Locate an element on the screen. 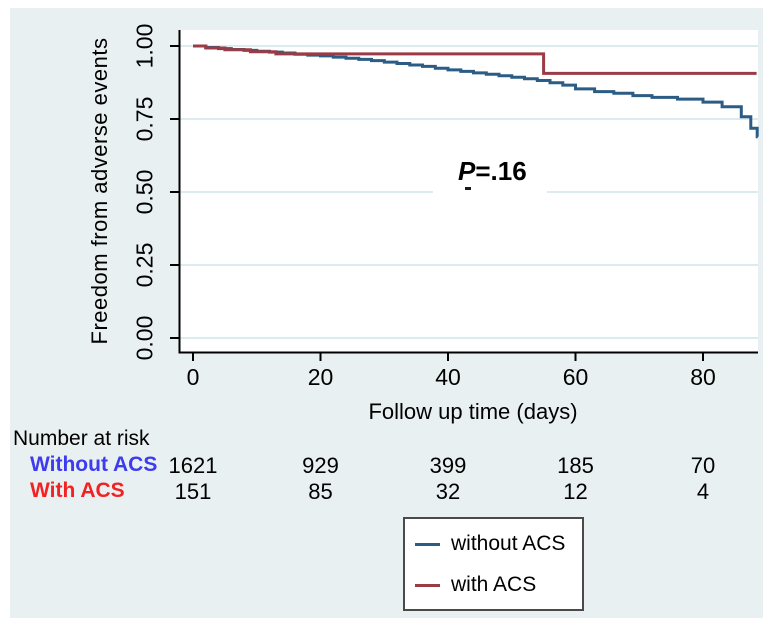  legend-label: with ACS is located at coordinates (494, 584).